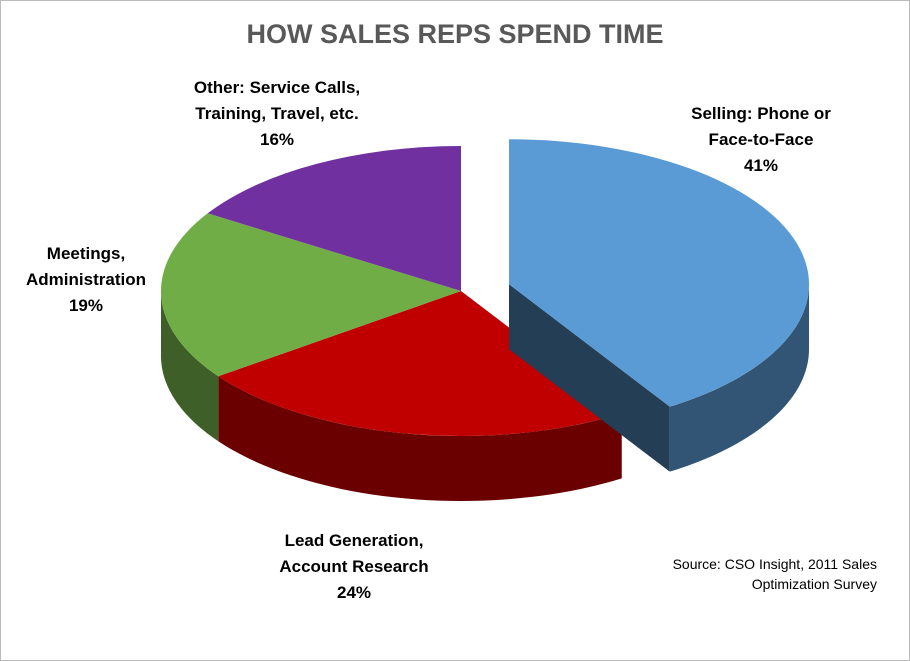 The width and height of the screenshot is (910, 661). Describe the element at coordinates (277, 139) in the screenshot. I see `value-label: 16%` at that location.